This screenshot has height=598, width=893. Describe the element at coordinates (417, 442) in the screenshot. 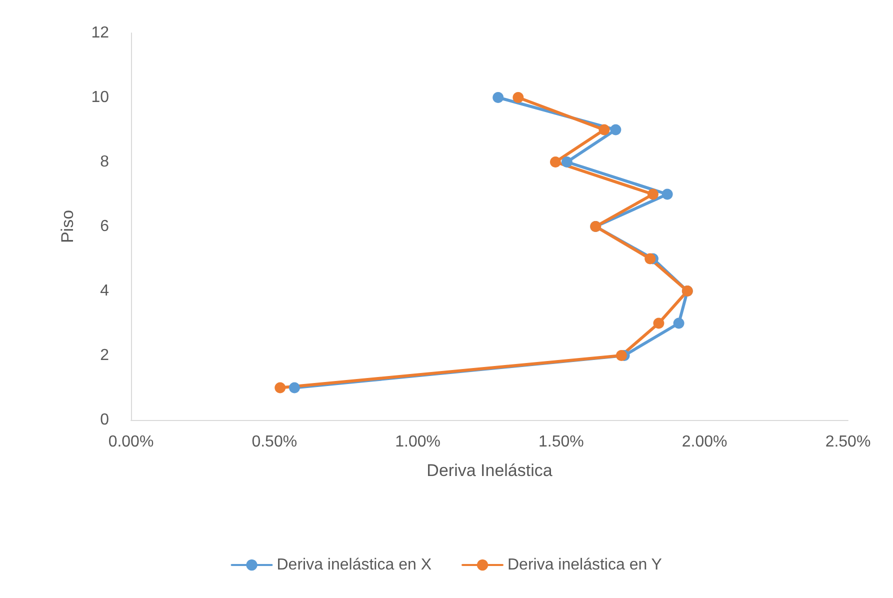

I see `x-tick-label: 1.00%` at that location.